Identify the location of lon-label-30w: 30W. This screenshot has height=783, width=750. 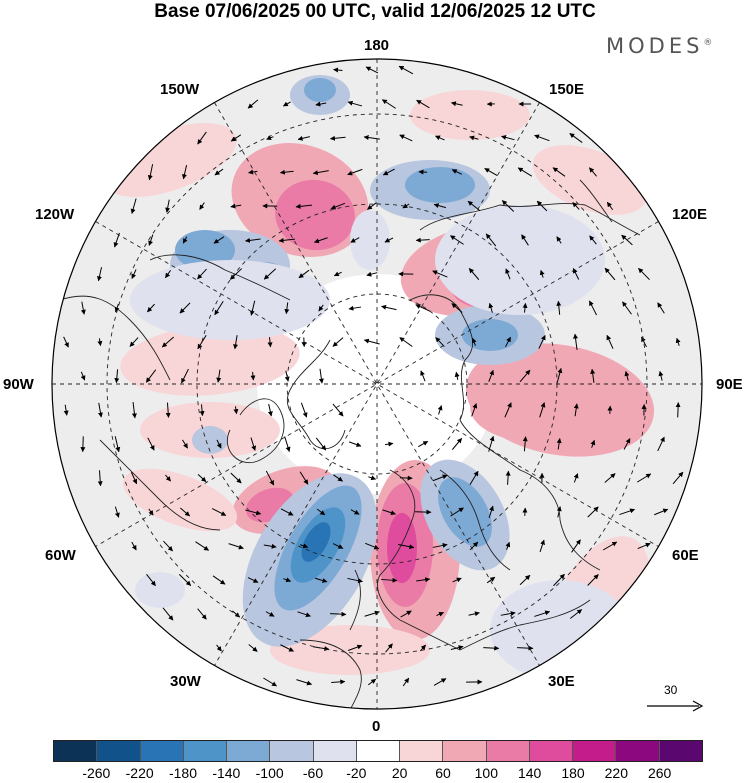
(185, 681).